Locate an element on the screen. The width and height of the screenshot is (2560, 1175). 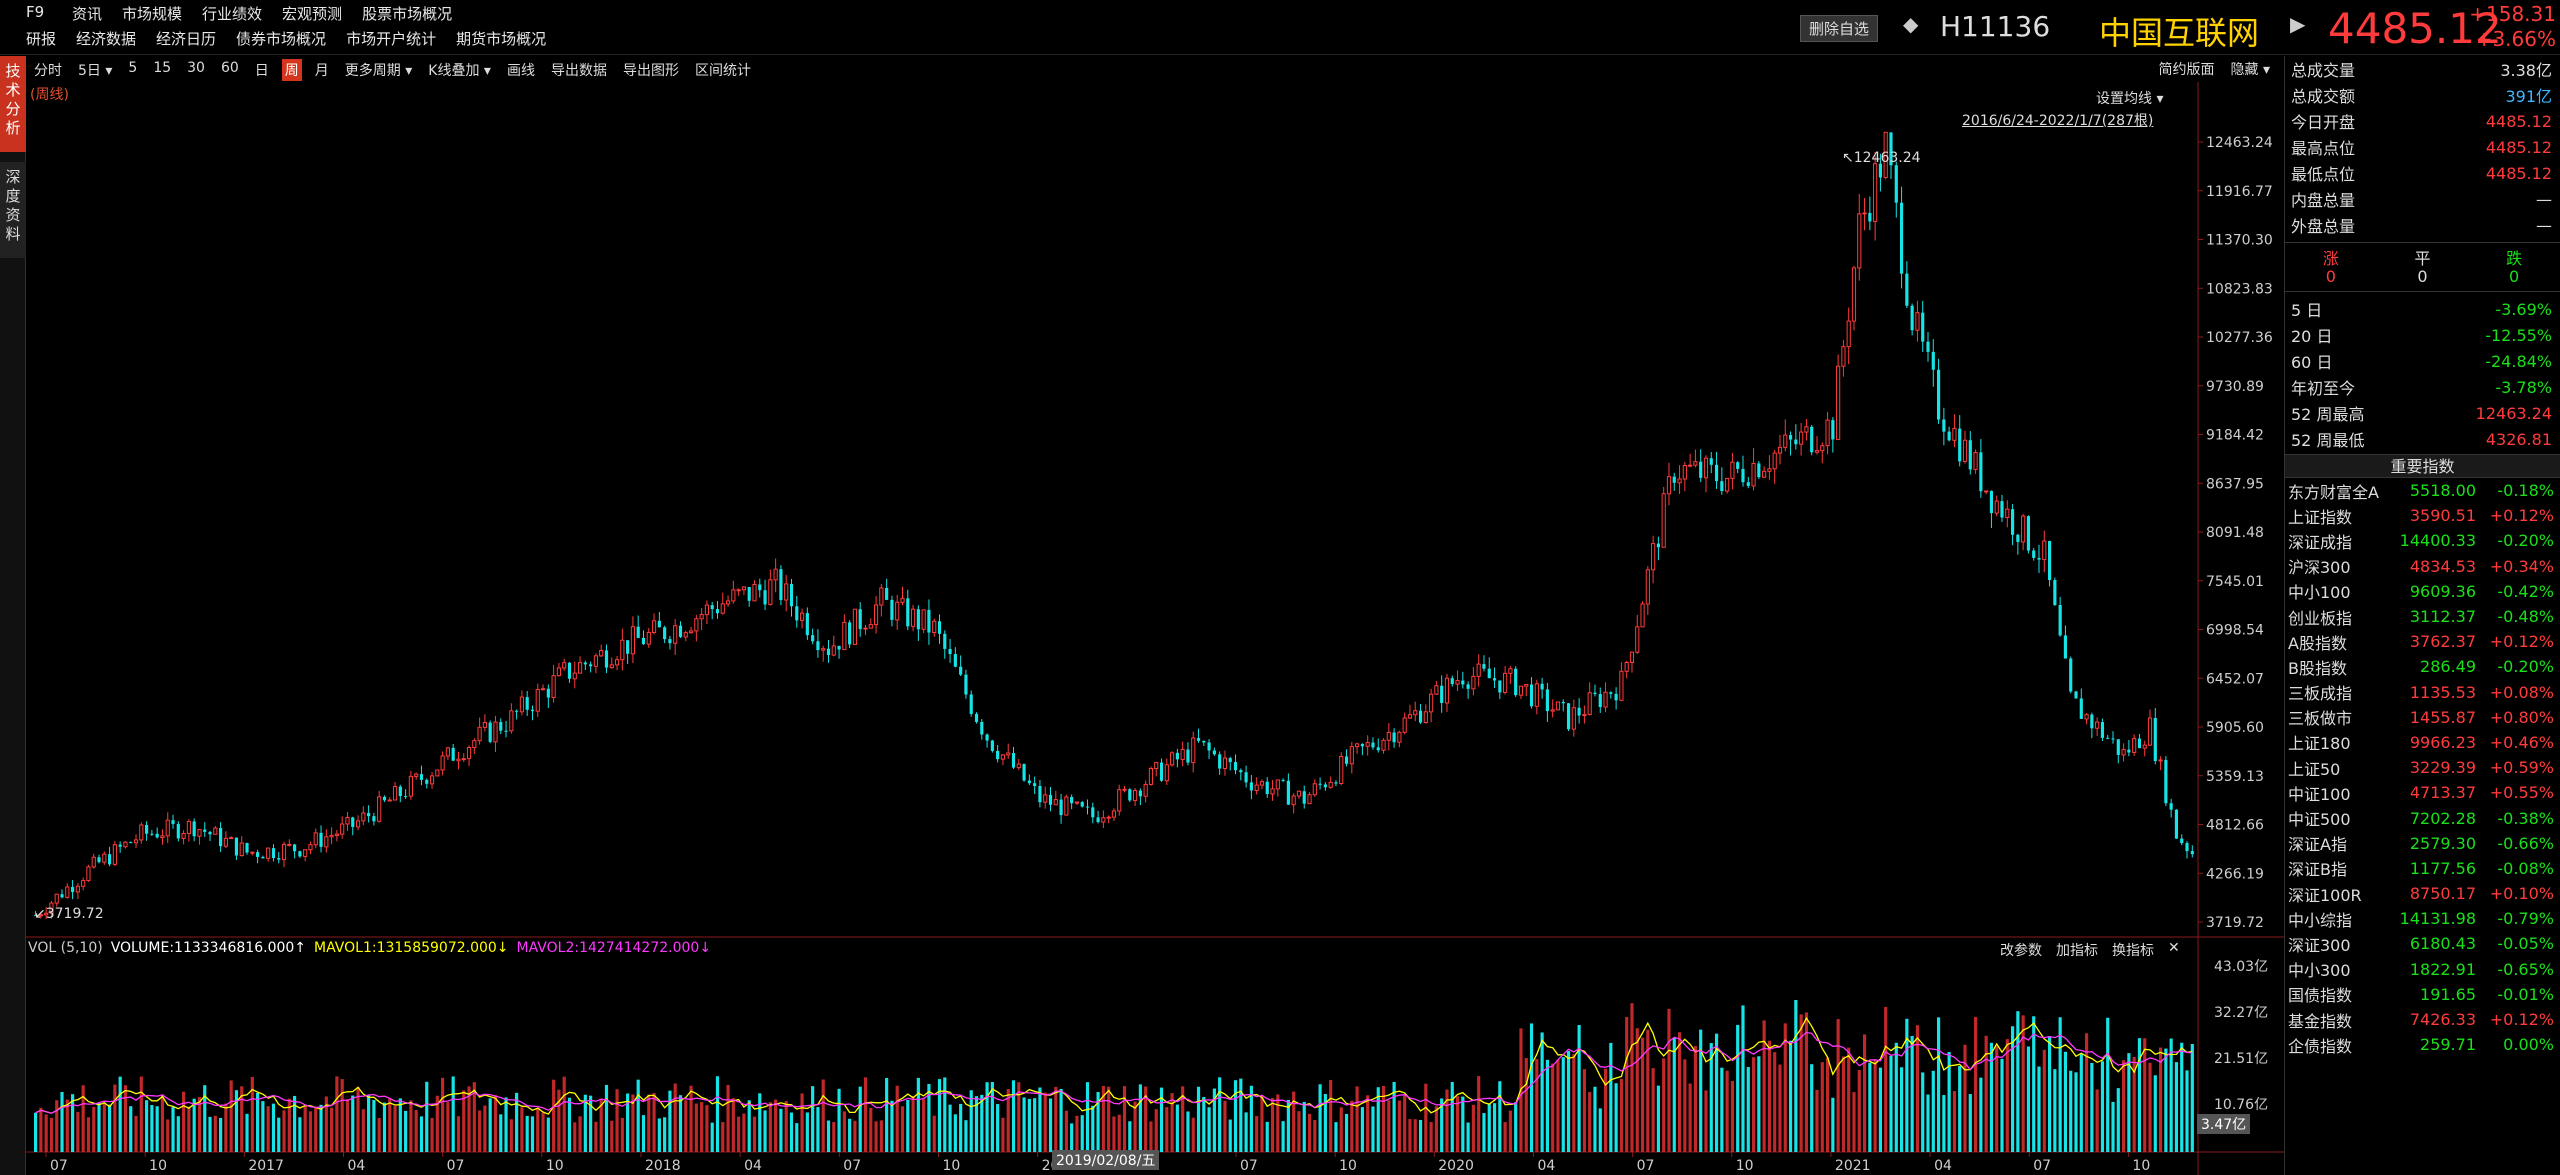
toolbar-item-4: 30 is located at coordinates (196, 68).